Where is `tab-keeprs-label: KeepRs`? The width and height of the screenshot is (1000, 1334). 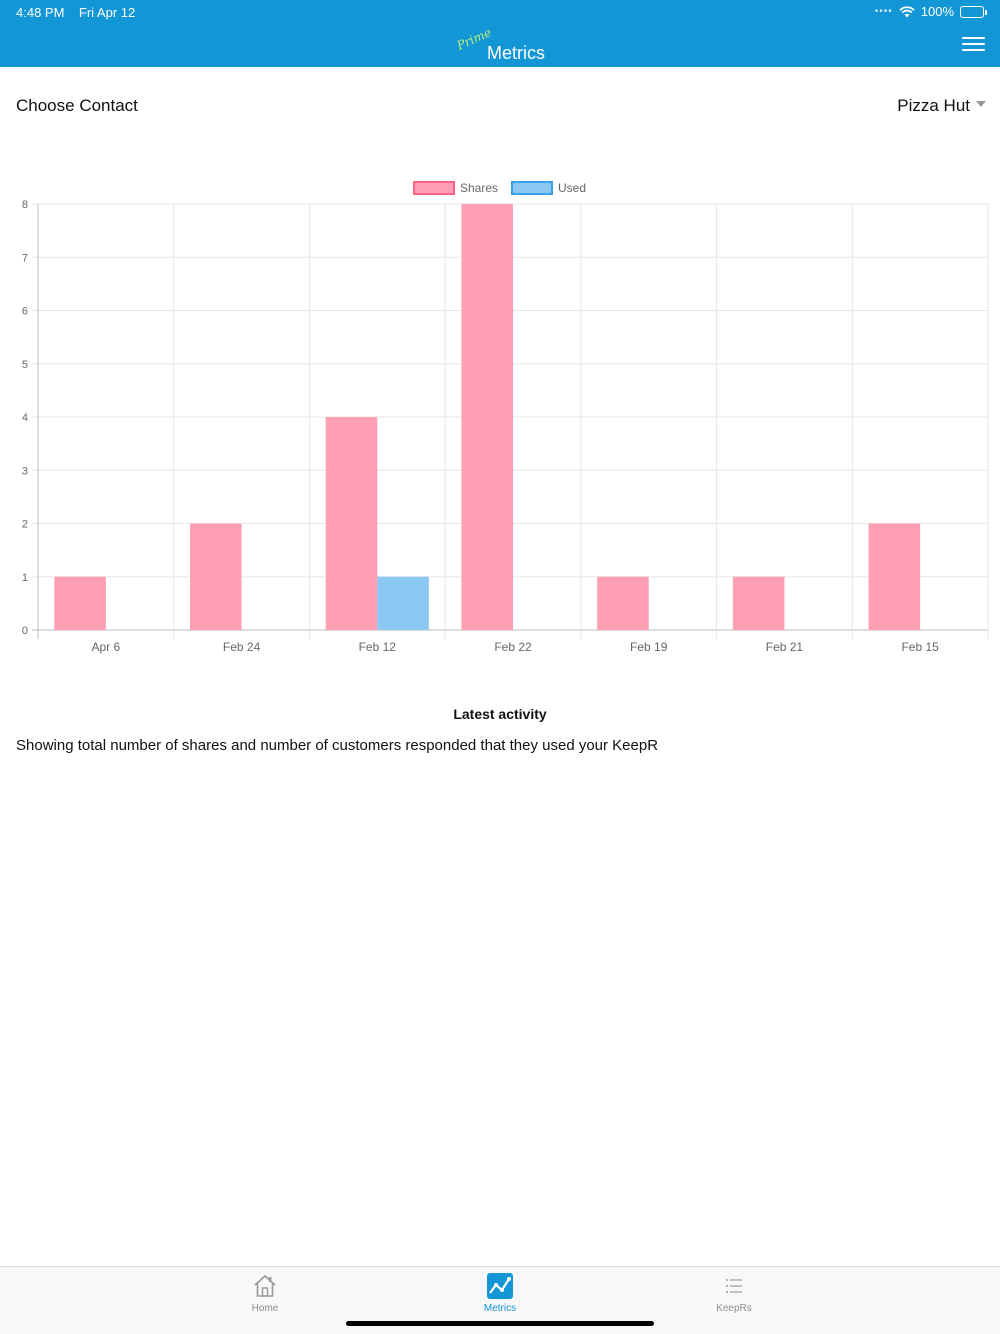 tab-keeprs-label: KeepRs is located at coordinates (734, 1308).